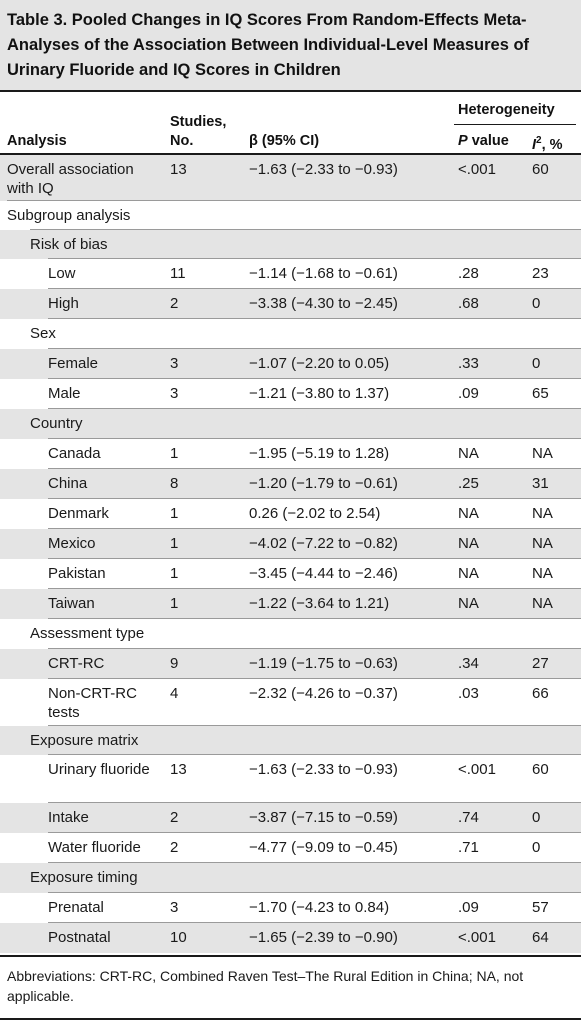  What do you see at coordinates (290, 878) in the screenshot?
I see `table-row: Exposure timing` at bounding box center [290, 878].